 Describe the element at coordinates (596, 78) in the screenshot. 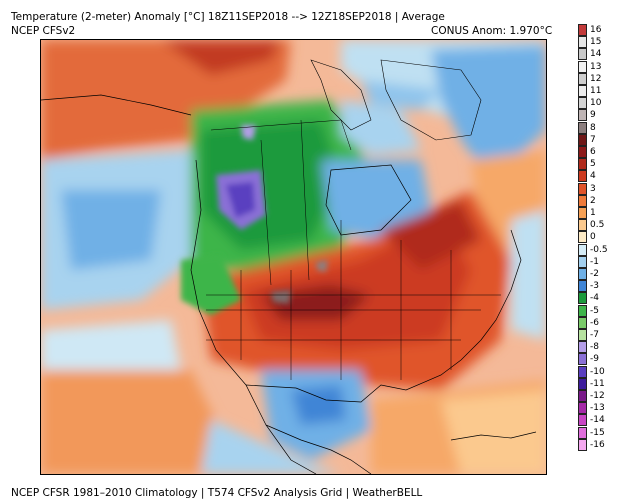

I see `legend-tick-label: 12` at that location.